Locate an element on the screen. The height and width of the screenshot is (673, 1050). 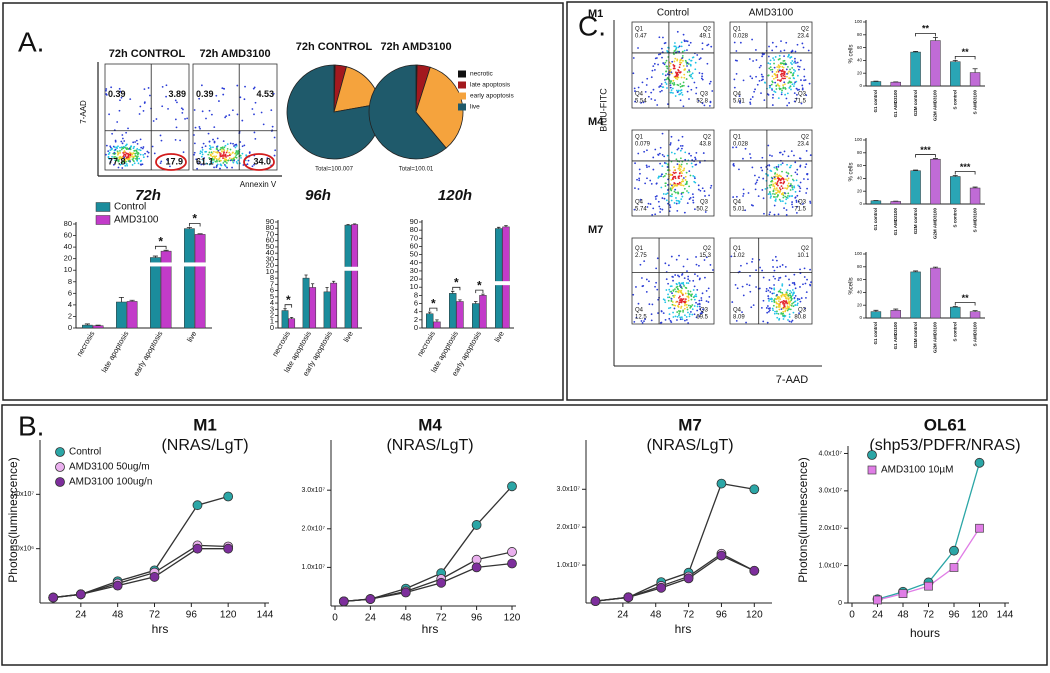
y-tick-label: 60 is located at coordinates (68, 235).